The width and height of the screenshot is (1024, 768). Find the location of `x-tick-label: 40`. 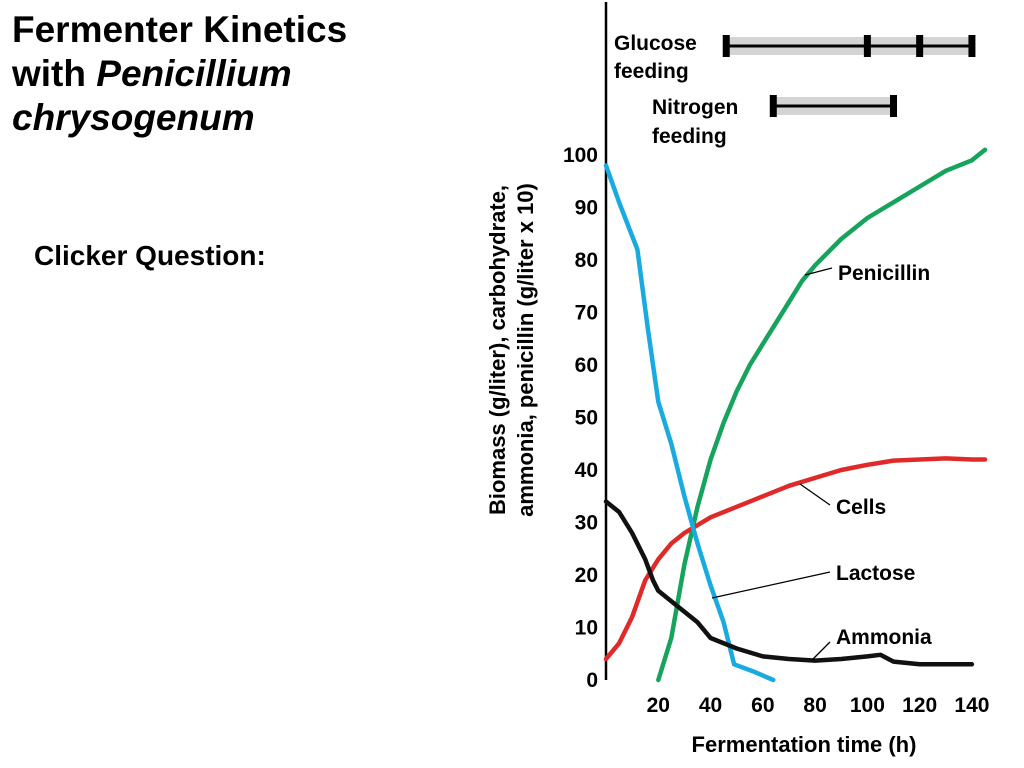

x-tick-label: 40 is located at coordinates (710, 705).